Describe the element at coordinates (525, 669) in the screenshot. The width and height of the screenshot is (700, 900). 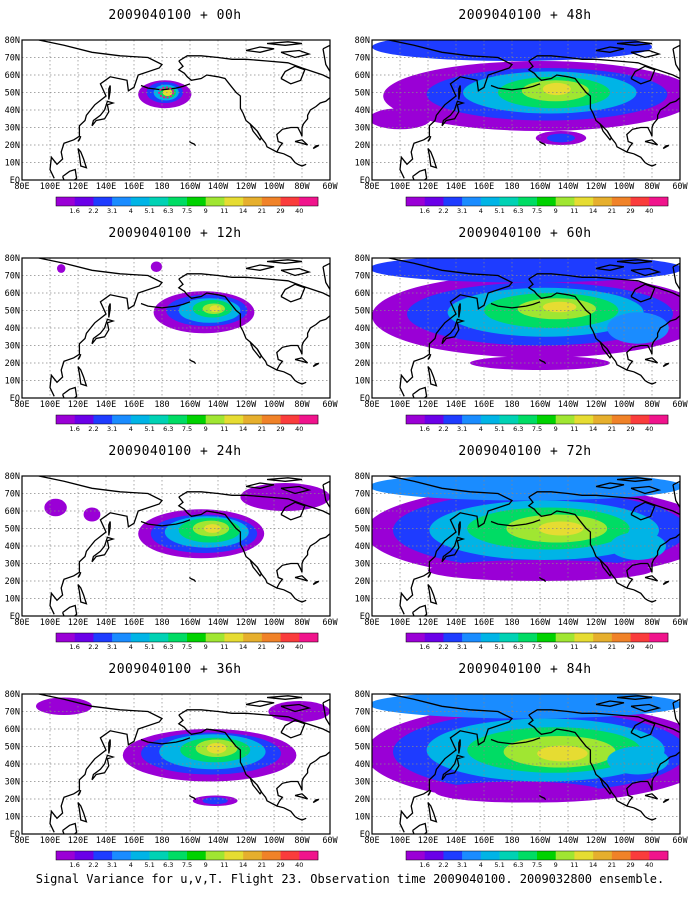
I see `panel-title: 2009040100 + 84h` at that location.